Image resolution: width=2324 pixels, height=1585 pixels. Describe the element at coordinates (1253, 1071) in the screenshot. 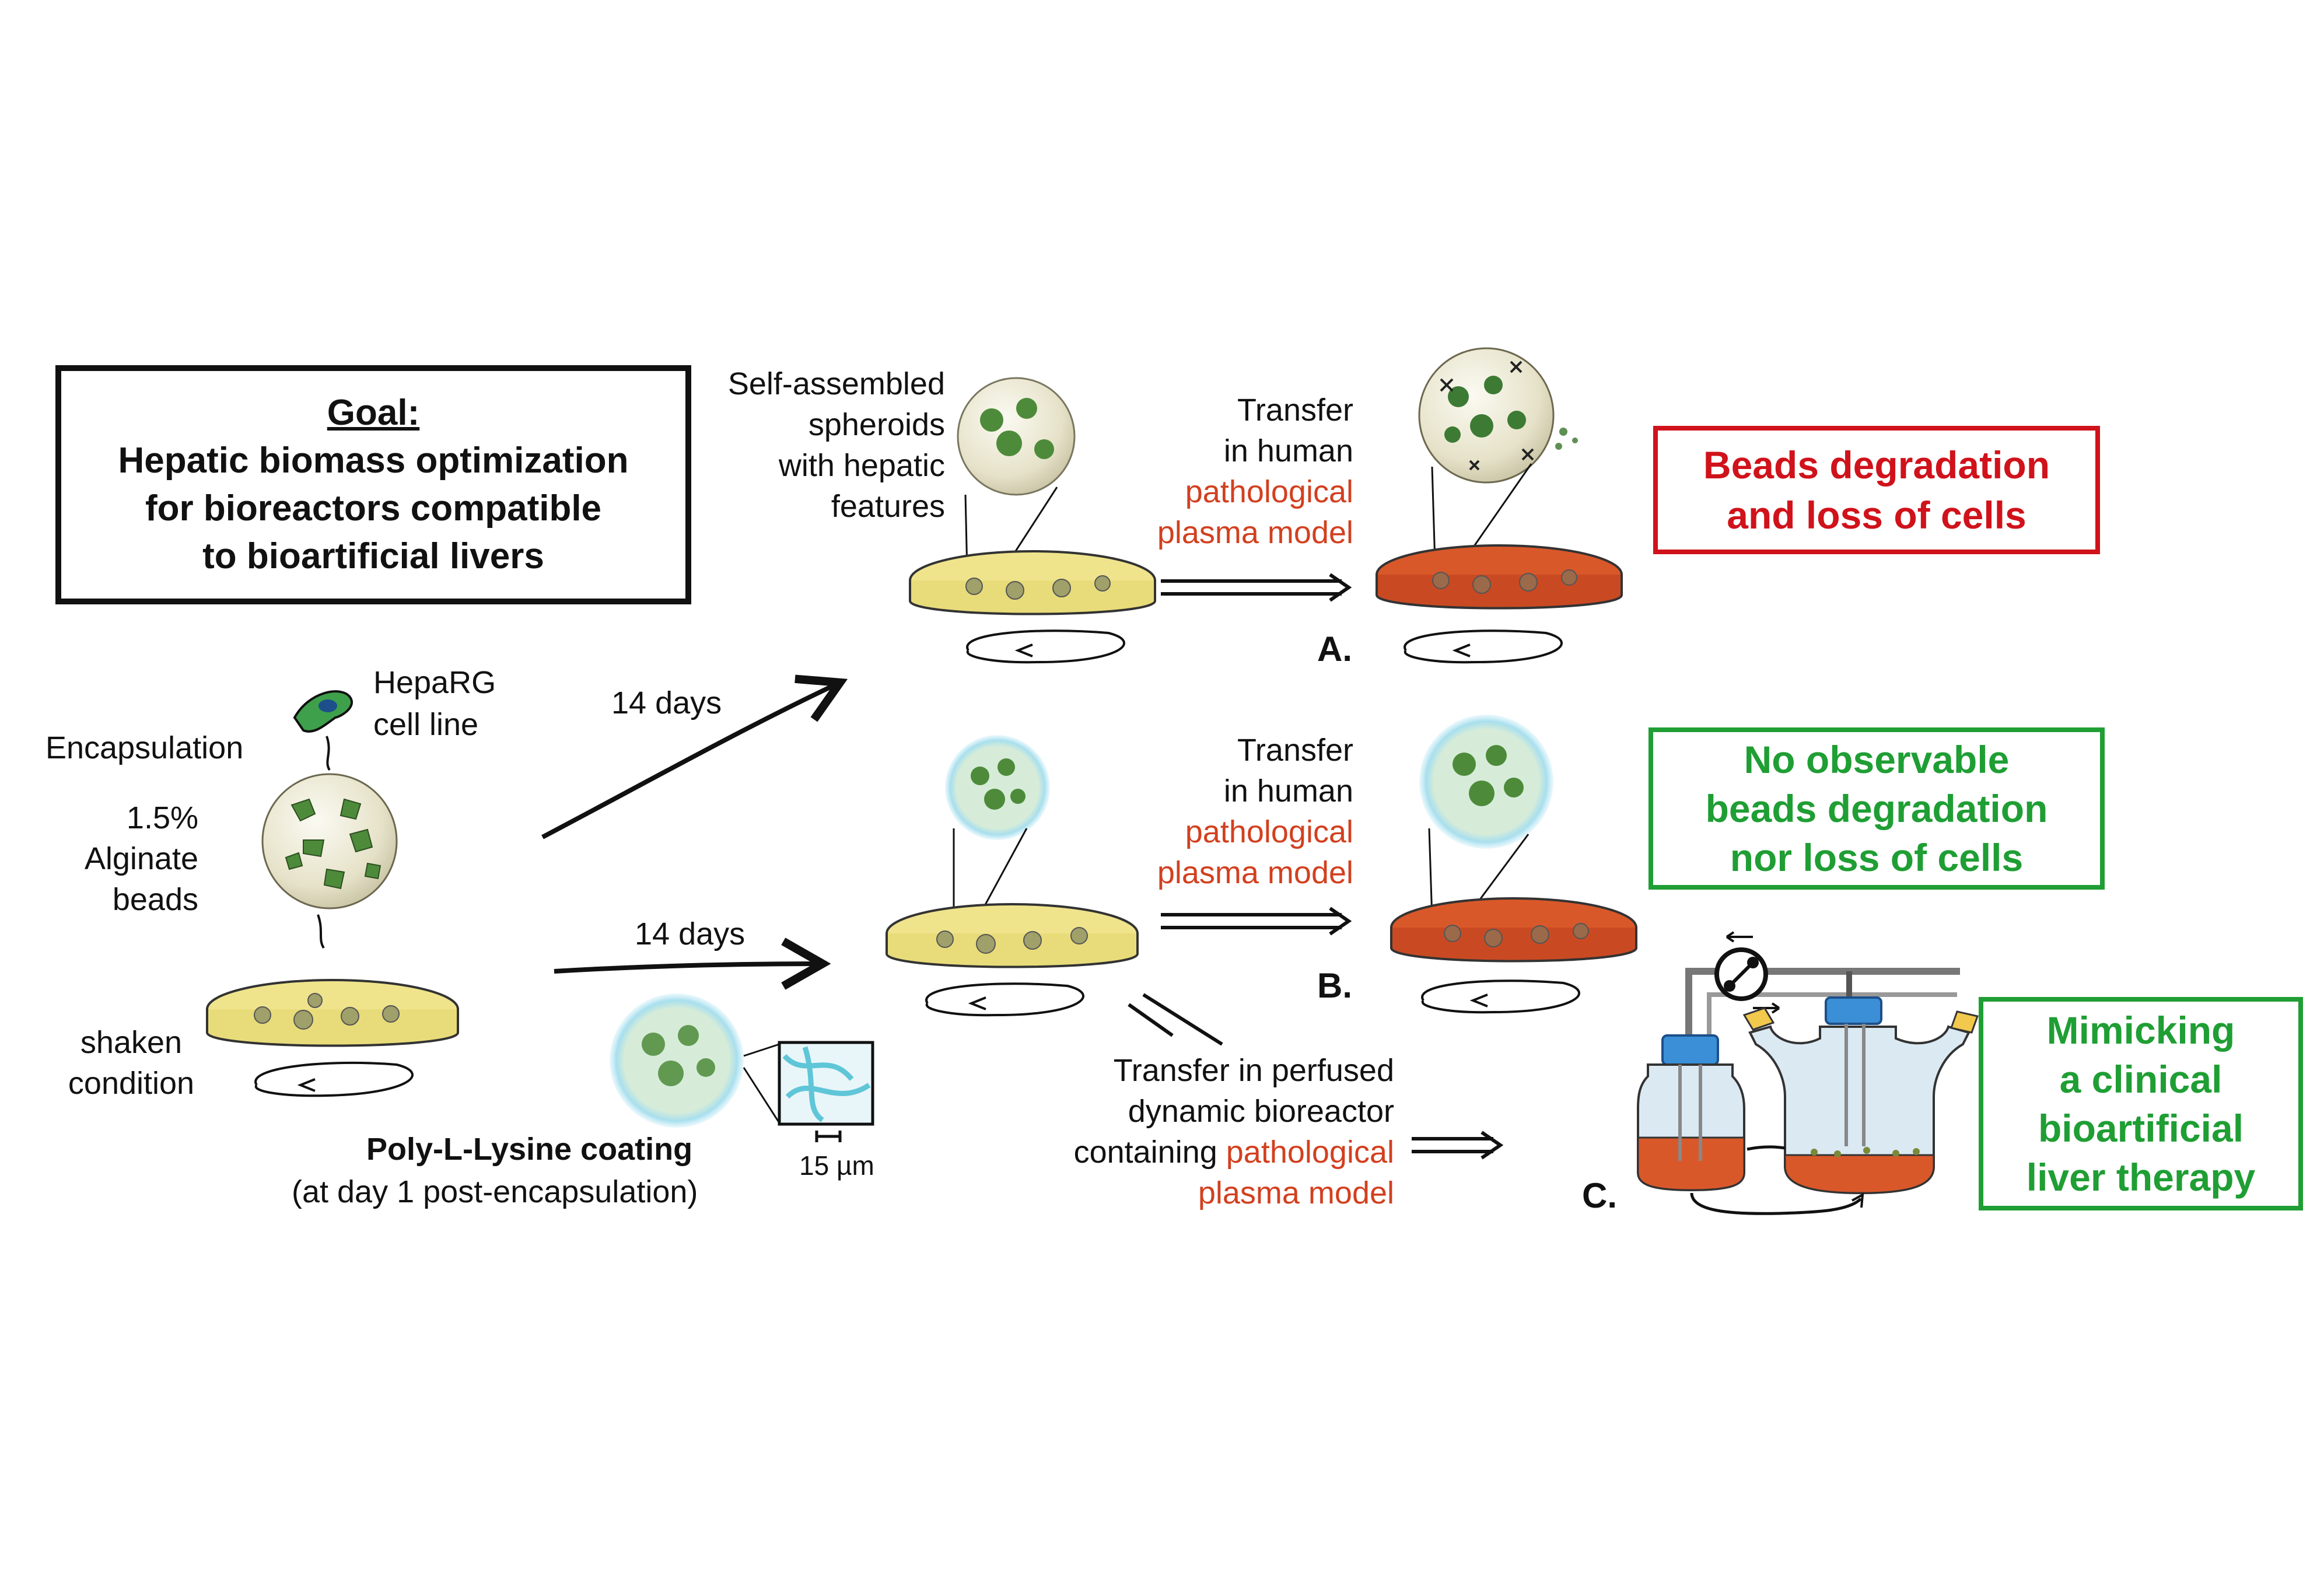

I see `transfer-c-line-1: Transfer in perfused` at that location.